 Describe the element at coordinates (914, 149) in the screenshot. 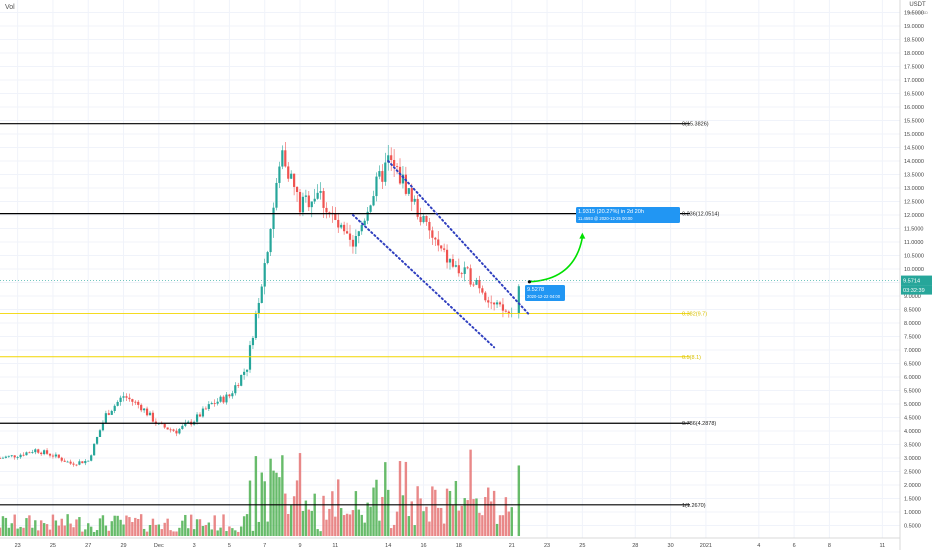

I see `price-tick-label: 14.5000` at that location.